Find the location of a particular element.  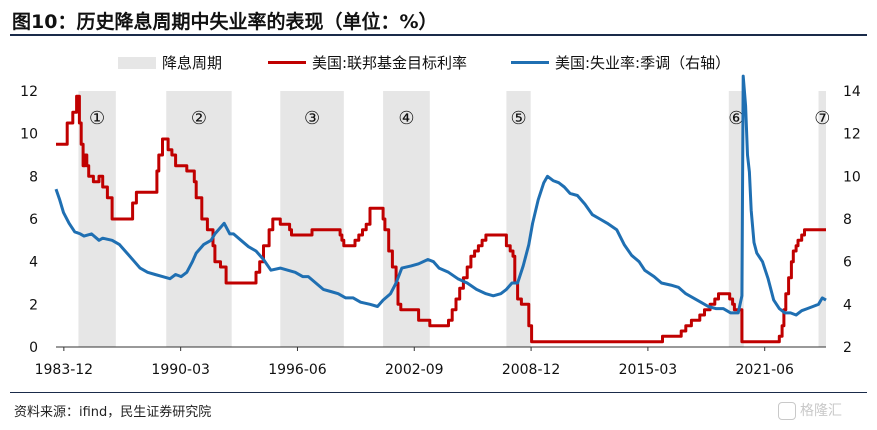

y-left-tick-label: 2 is located at coordinates (33, 305).